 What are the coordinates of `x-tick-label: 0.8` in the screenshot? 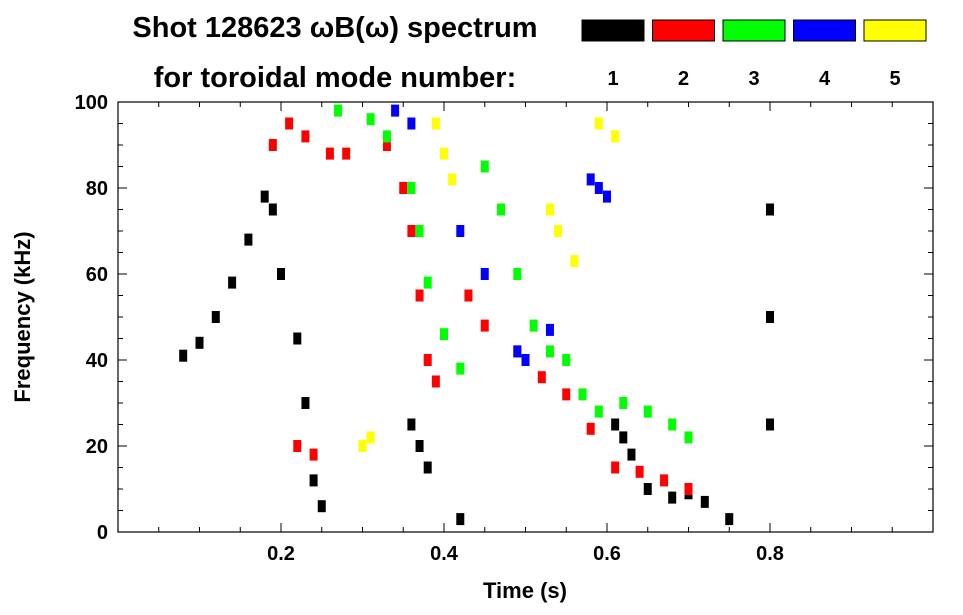 It's located at (770, 554).